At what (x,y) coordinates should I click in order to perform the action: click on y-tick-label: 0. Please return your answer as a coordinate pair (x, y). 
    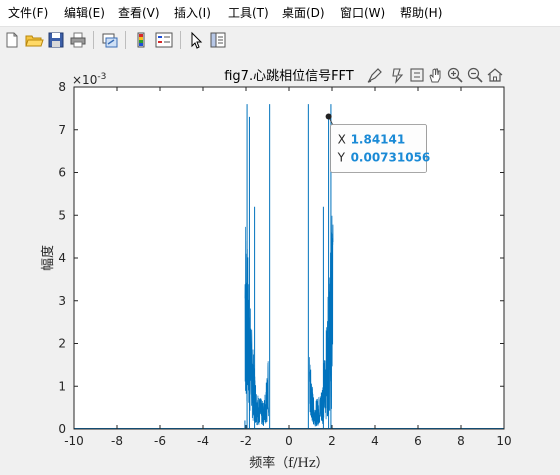
    Looking at the image, I should click on (62, 429).